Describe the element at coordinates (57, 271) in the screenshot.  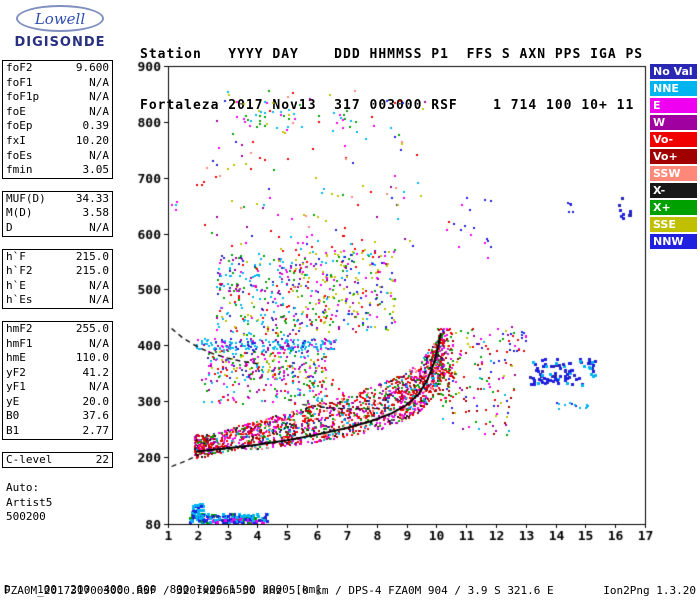
I see `param-row: h`F2 215.0` at that location.